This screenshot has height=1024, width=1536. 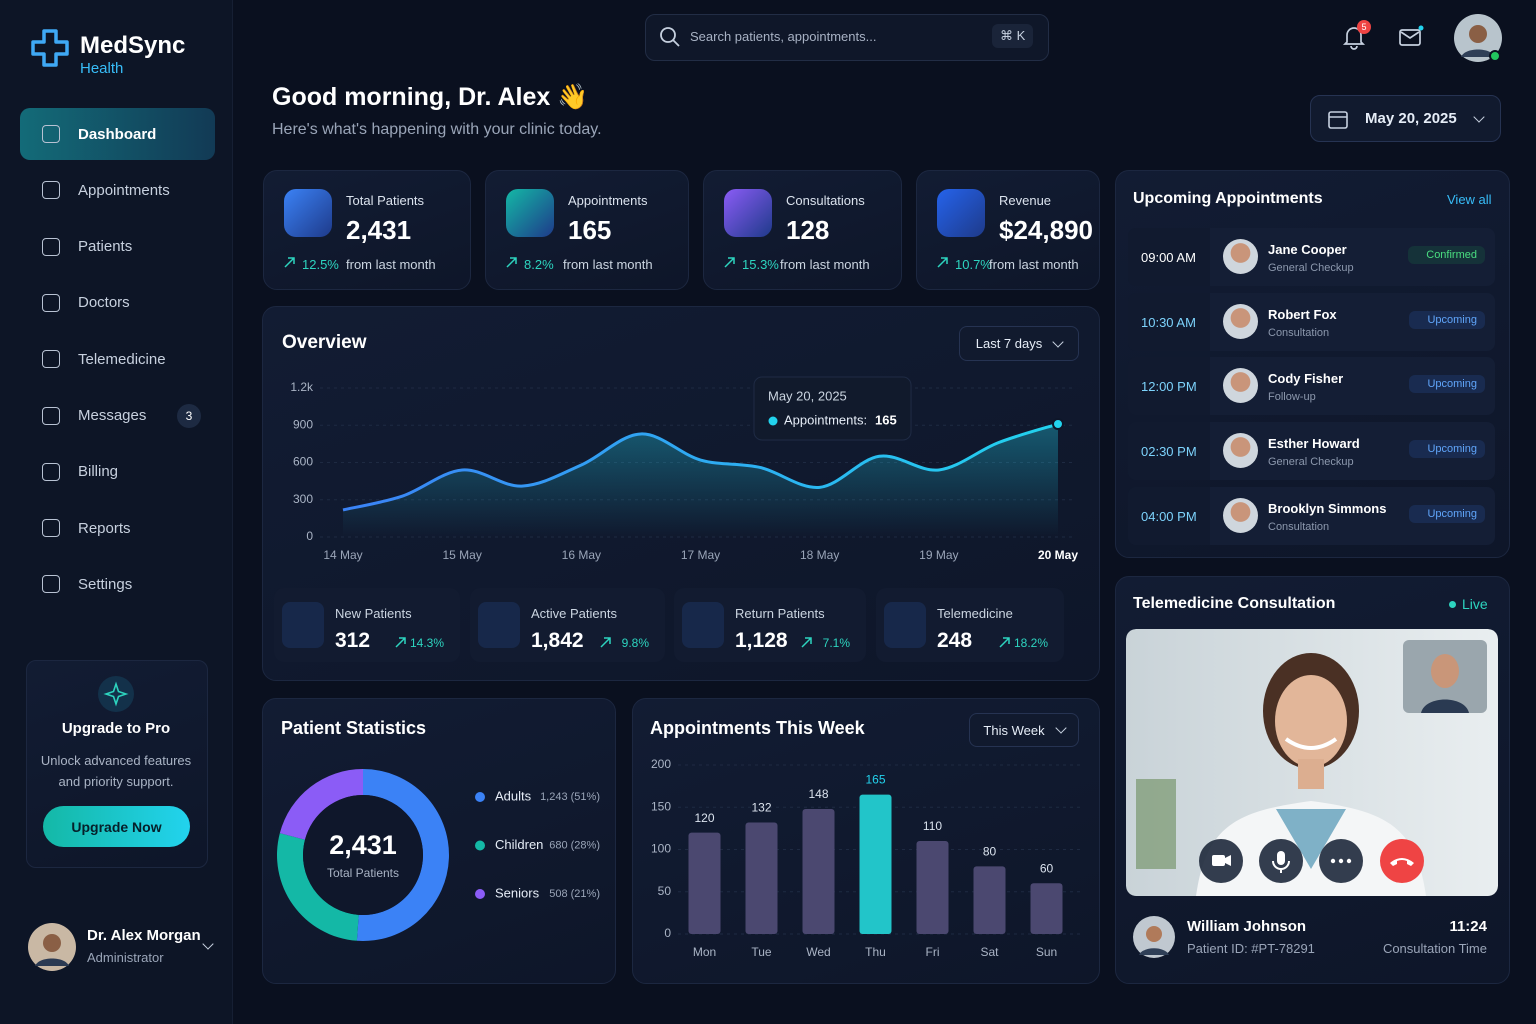 What do you see at coordinates (825, 200) in the screenshot?
I see `stat-label: Consultations` at bounding box center [825, 200].